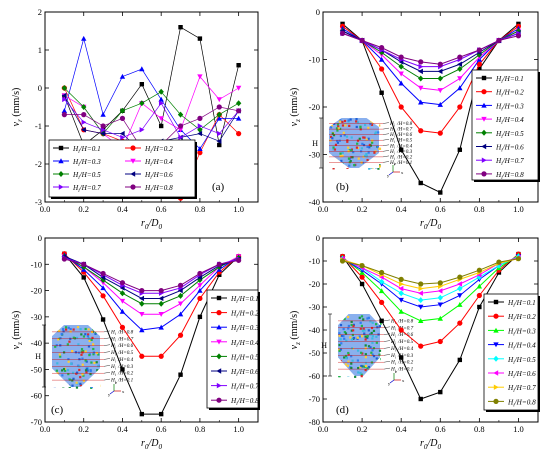 This screenshot has height=457, width=550. I want to click on y-tick-label: -1, so click(38, 126).